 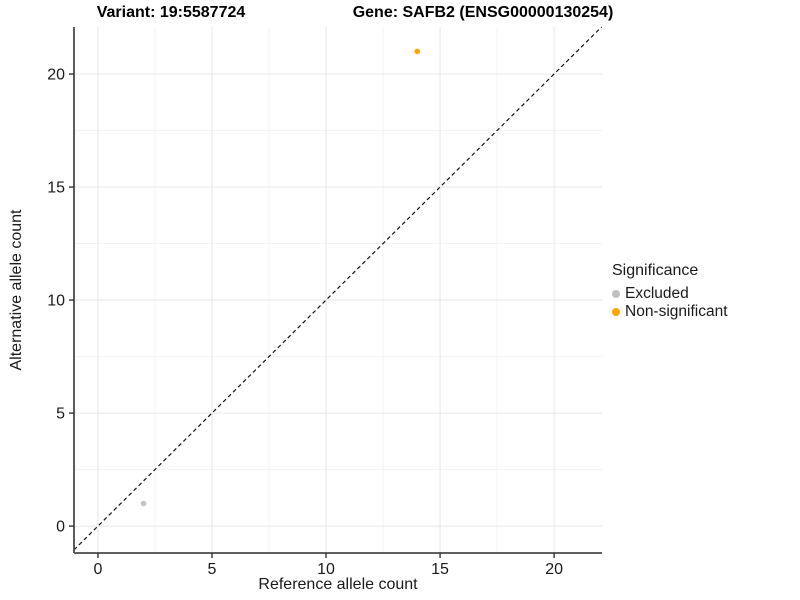 I want to click on excluded-marker-icon, so click(x=616, y=294).